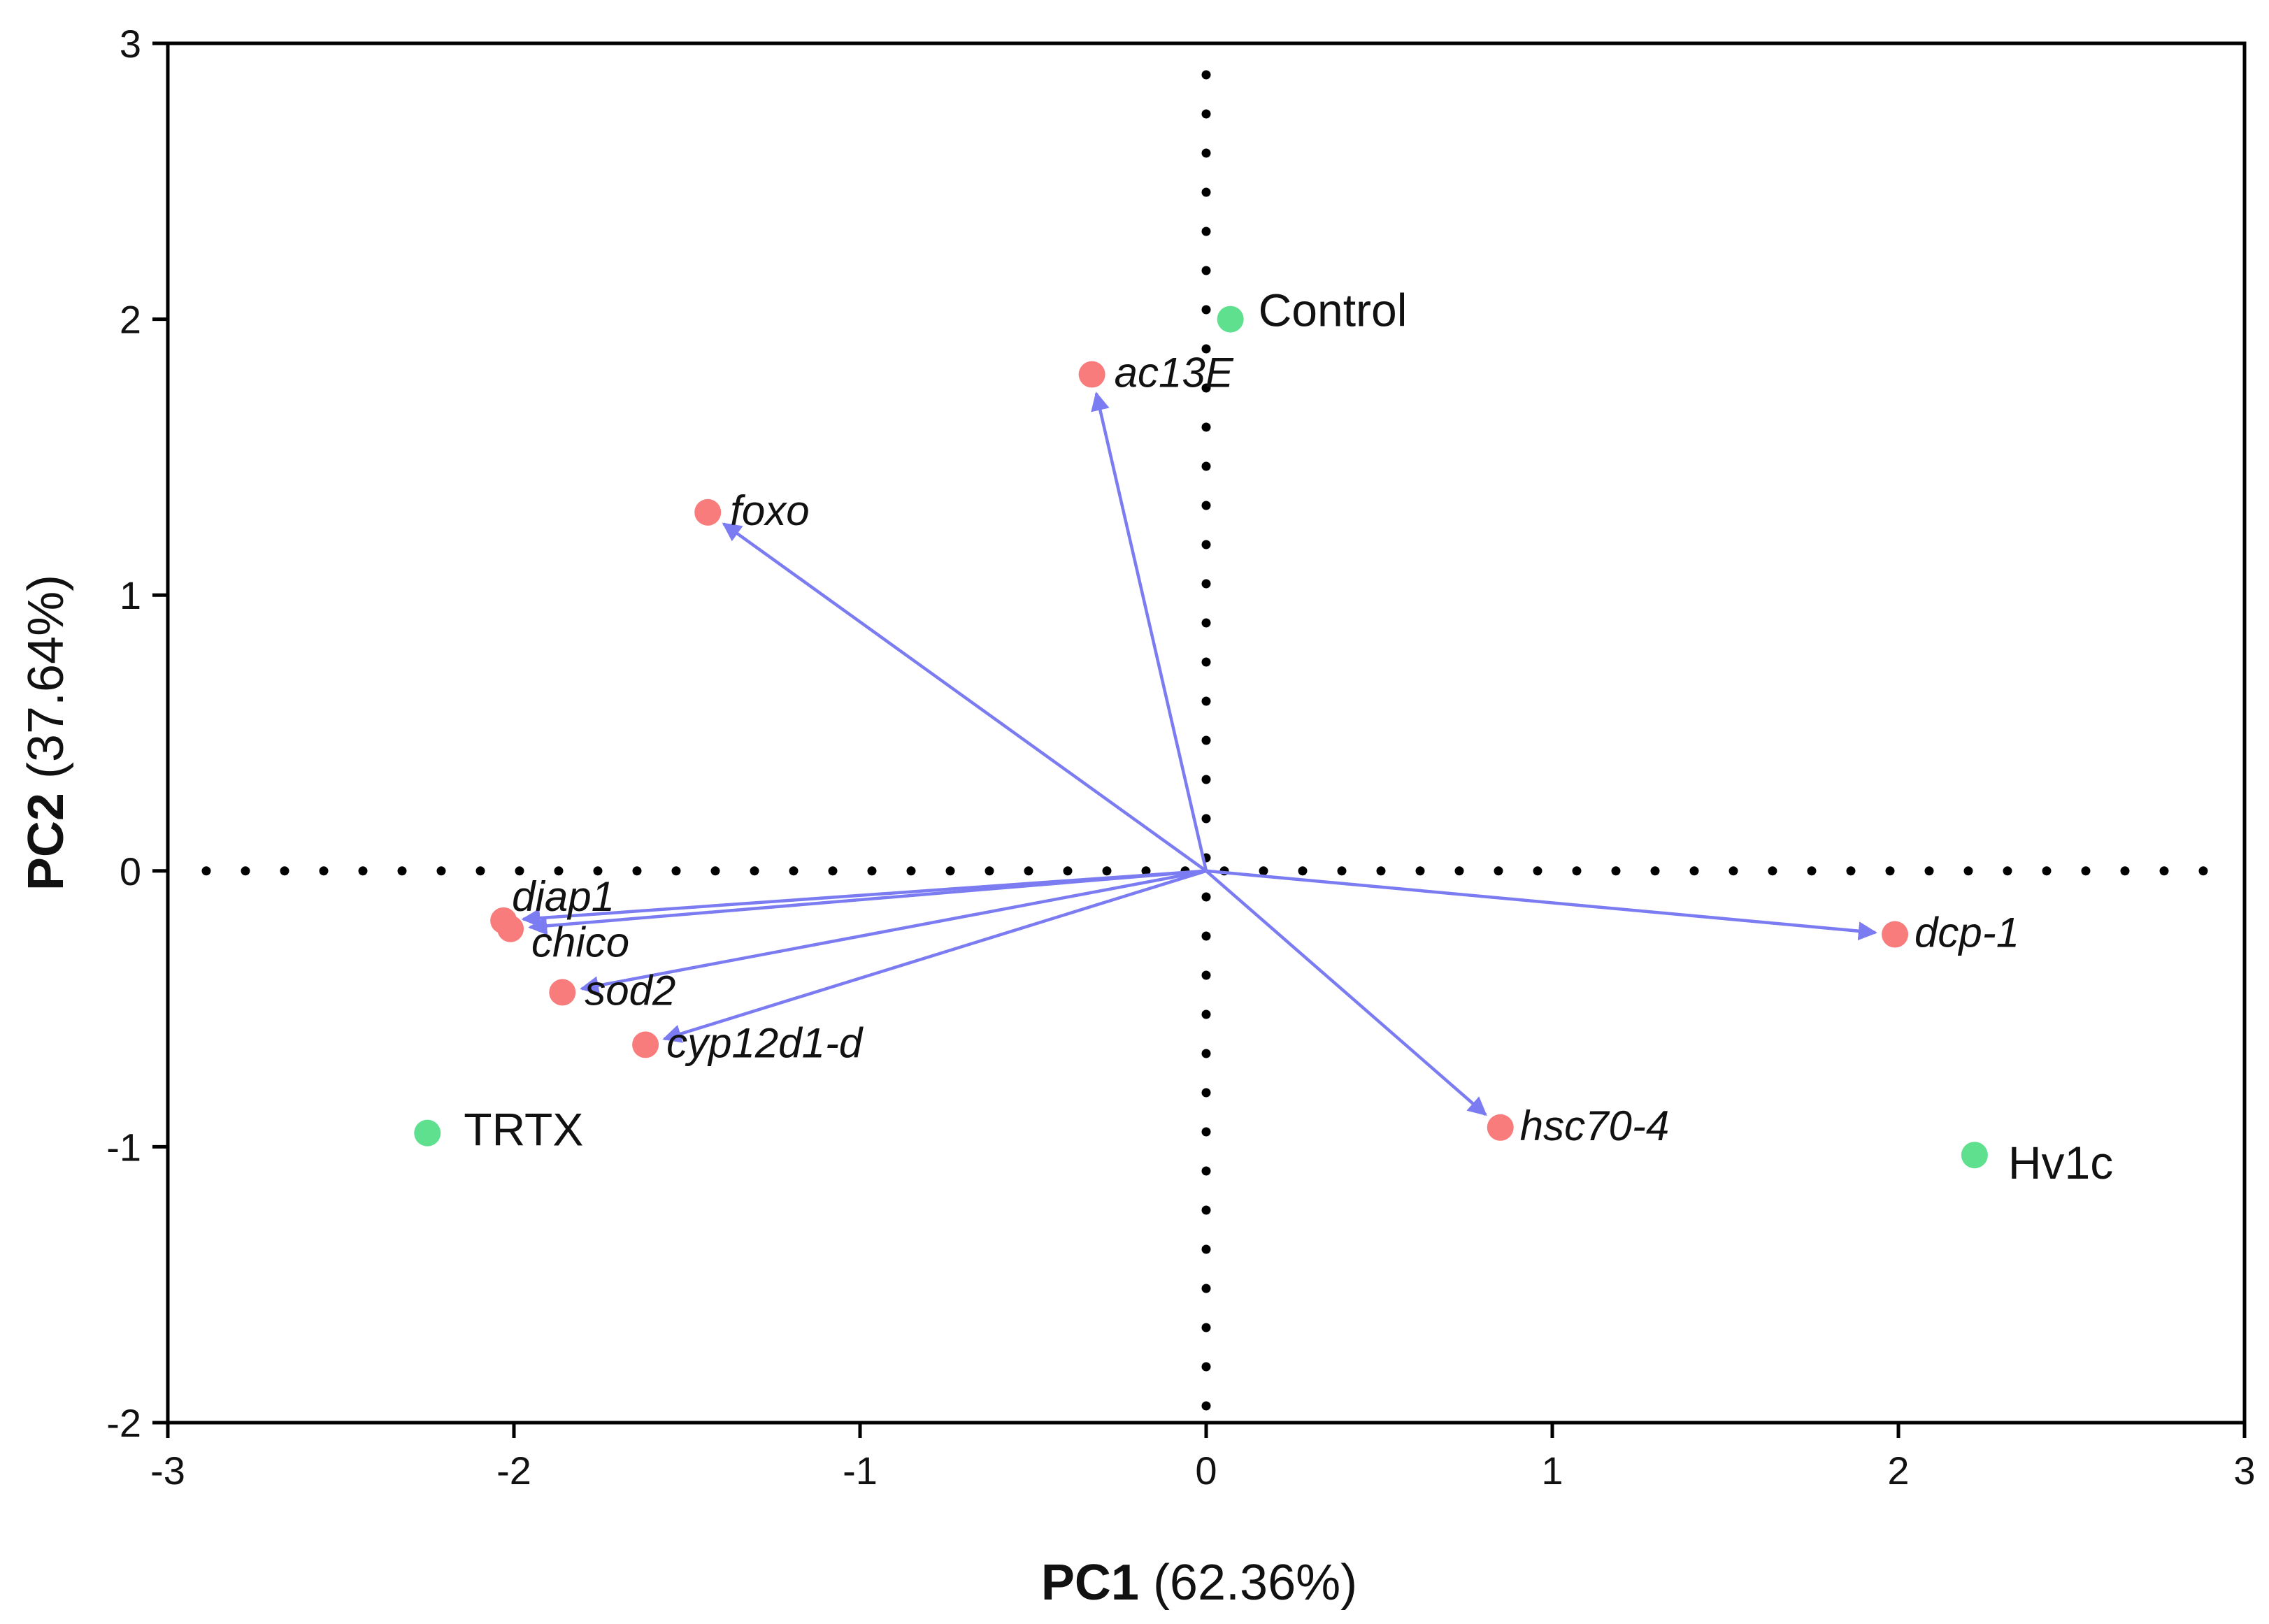  Describe the element at coordinates (130, 871) in the screenshot. I see `y-tick-label: 0` at that location.